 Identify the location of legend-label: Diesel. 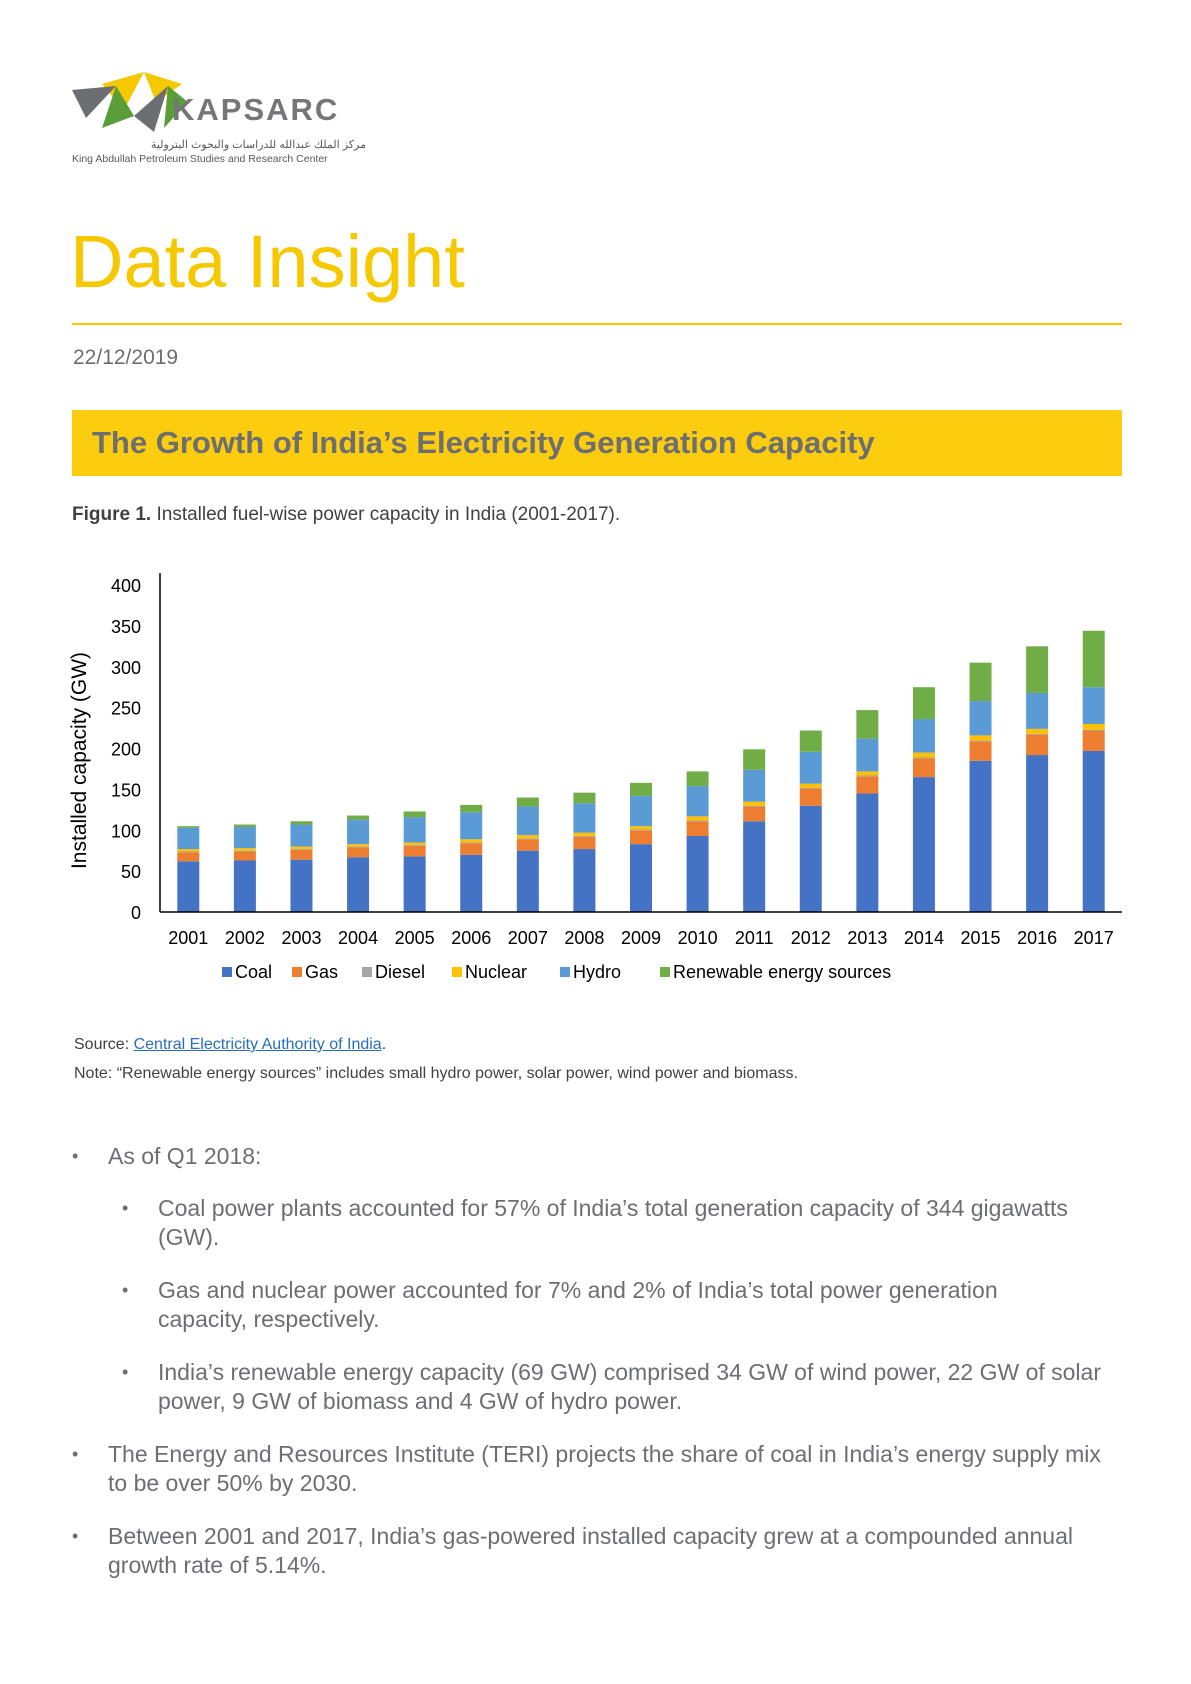
(400, 972).